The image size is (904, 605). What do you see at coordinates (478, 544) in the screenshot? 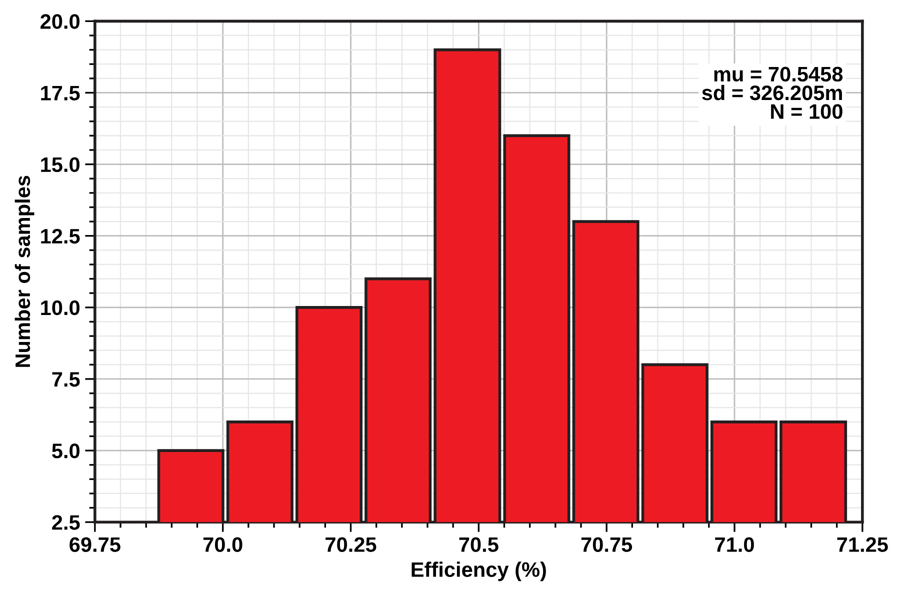
I see `x-tick-label: 70.5` at bounding box center [478, 544].